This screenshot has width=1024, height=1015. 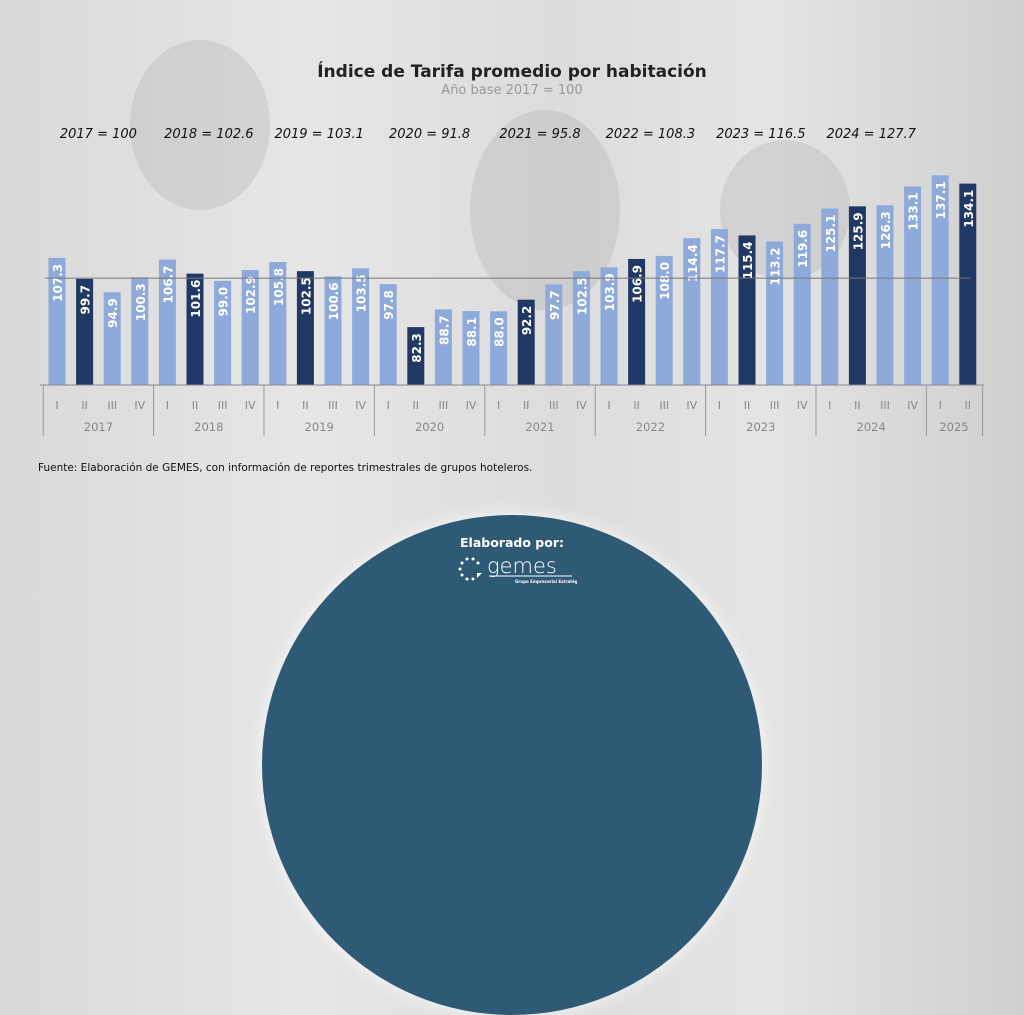 I want to click on data-label: 100.6, so click(x=334, y=301).